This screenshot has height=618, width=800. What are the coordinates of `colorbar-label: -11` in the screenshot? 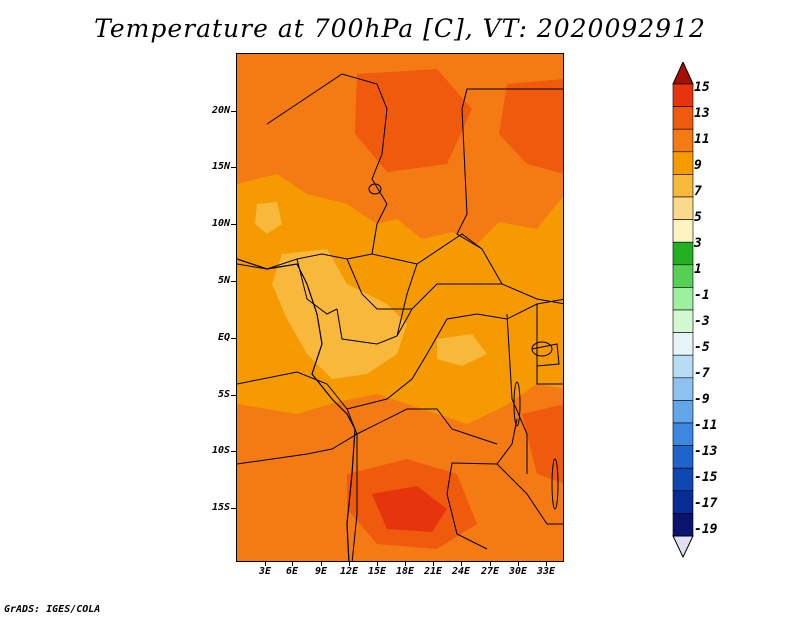 It's located at (706, 425).